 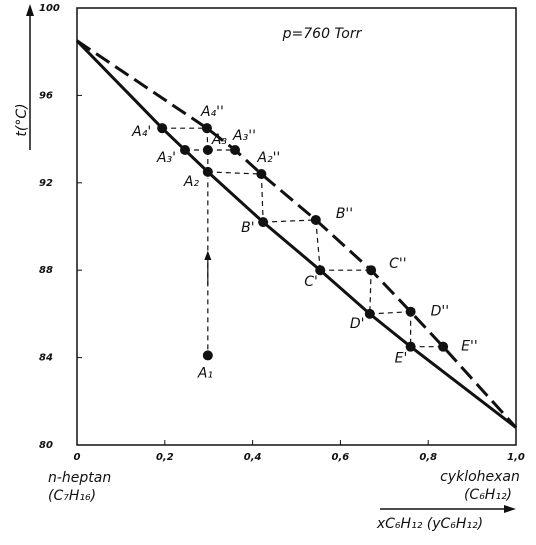 What do you see at coordinates (357, 324) in the screenshot?
I see `point-label: D'` at bounding box center [357, 324].